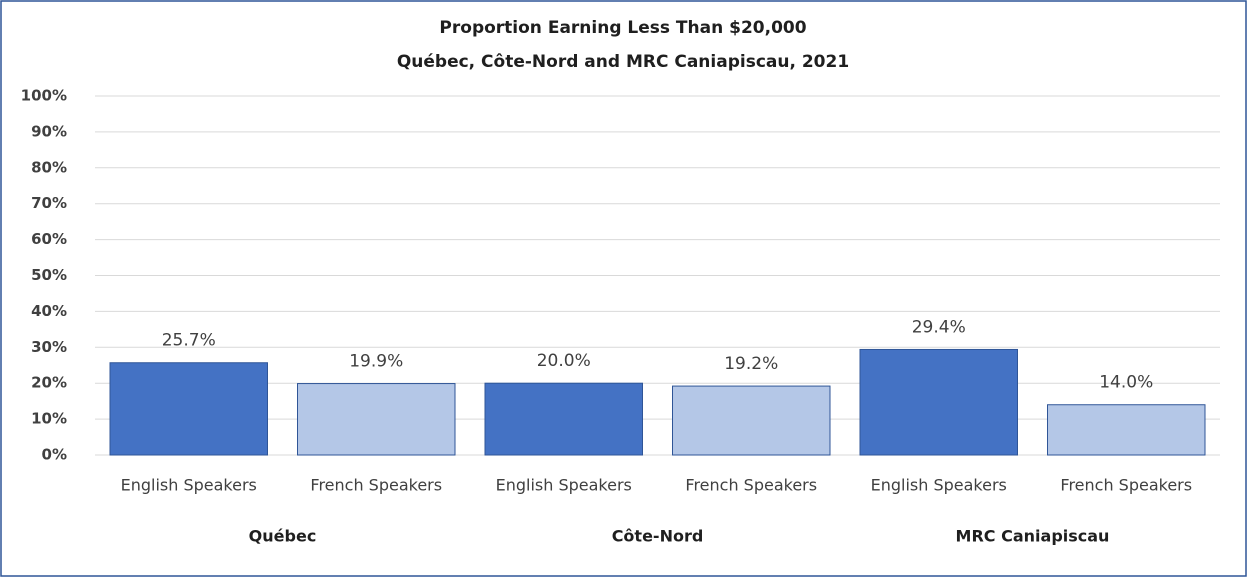 This screenshot has width=1247, height=577. I want to click on y-tick-label: 20%, so click(49, 383).